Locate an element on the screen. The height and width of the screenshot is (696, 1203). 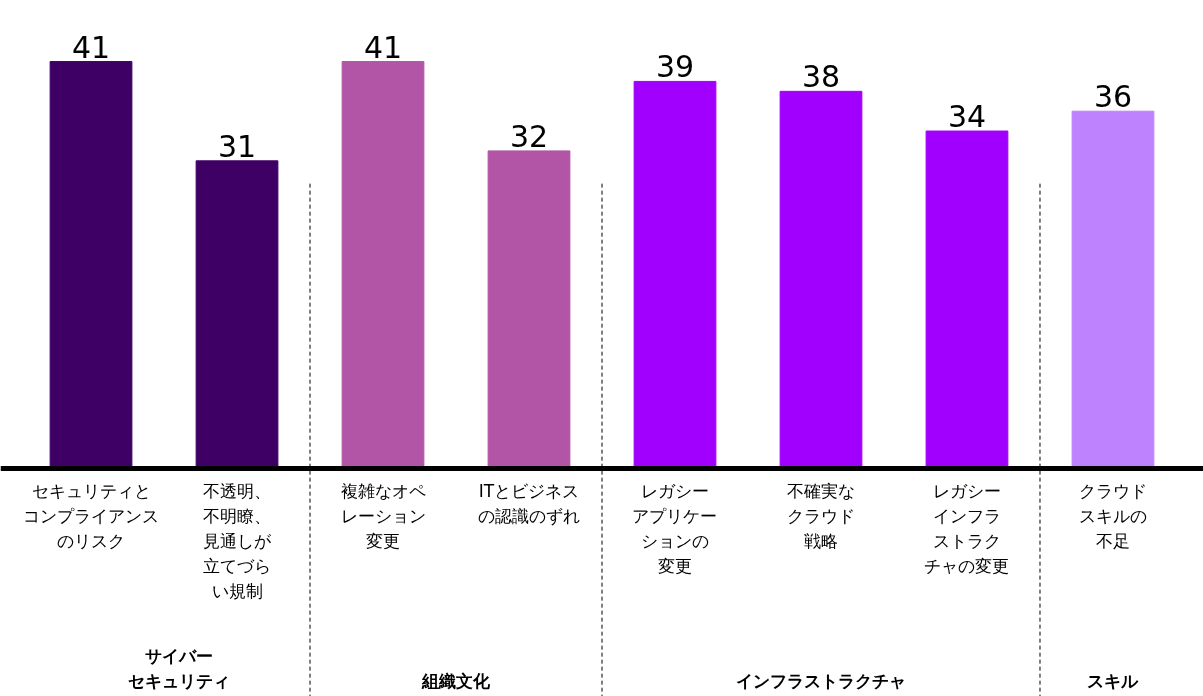
data-label: 31 is located at coordinates (237, 146).